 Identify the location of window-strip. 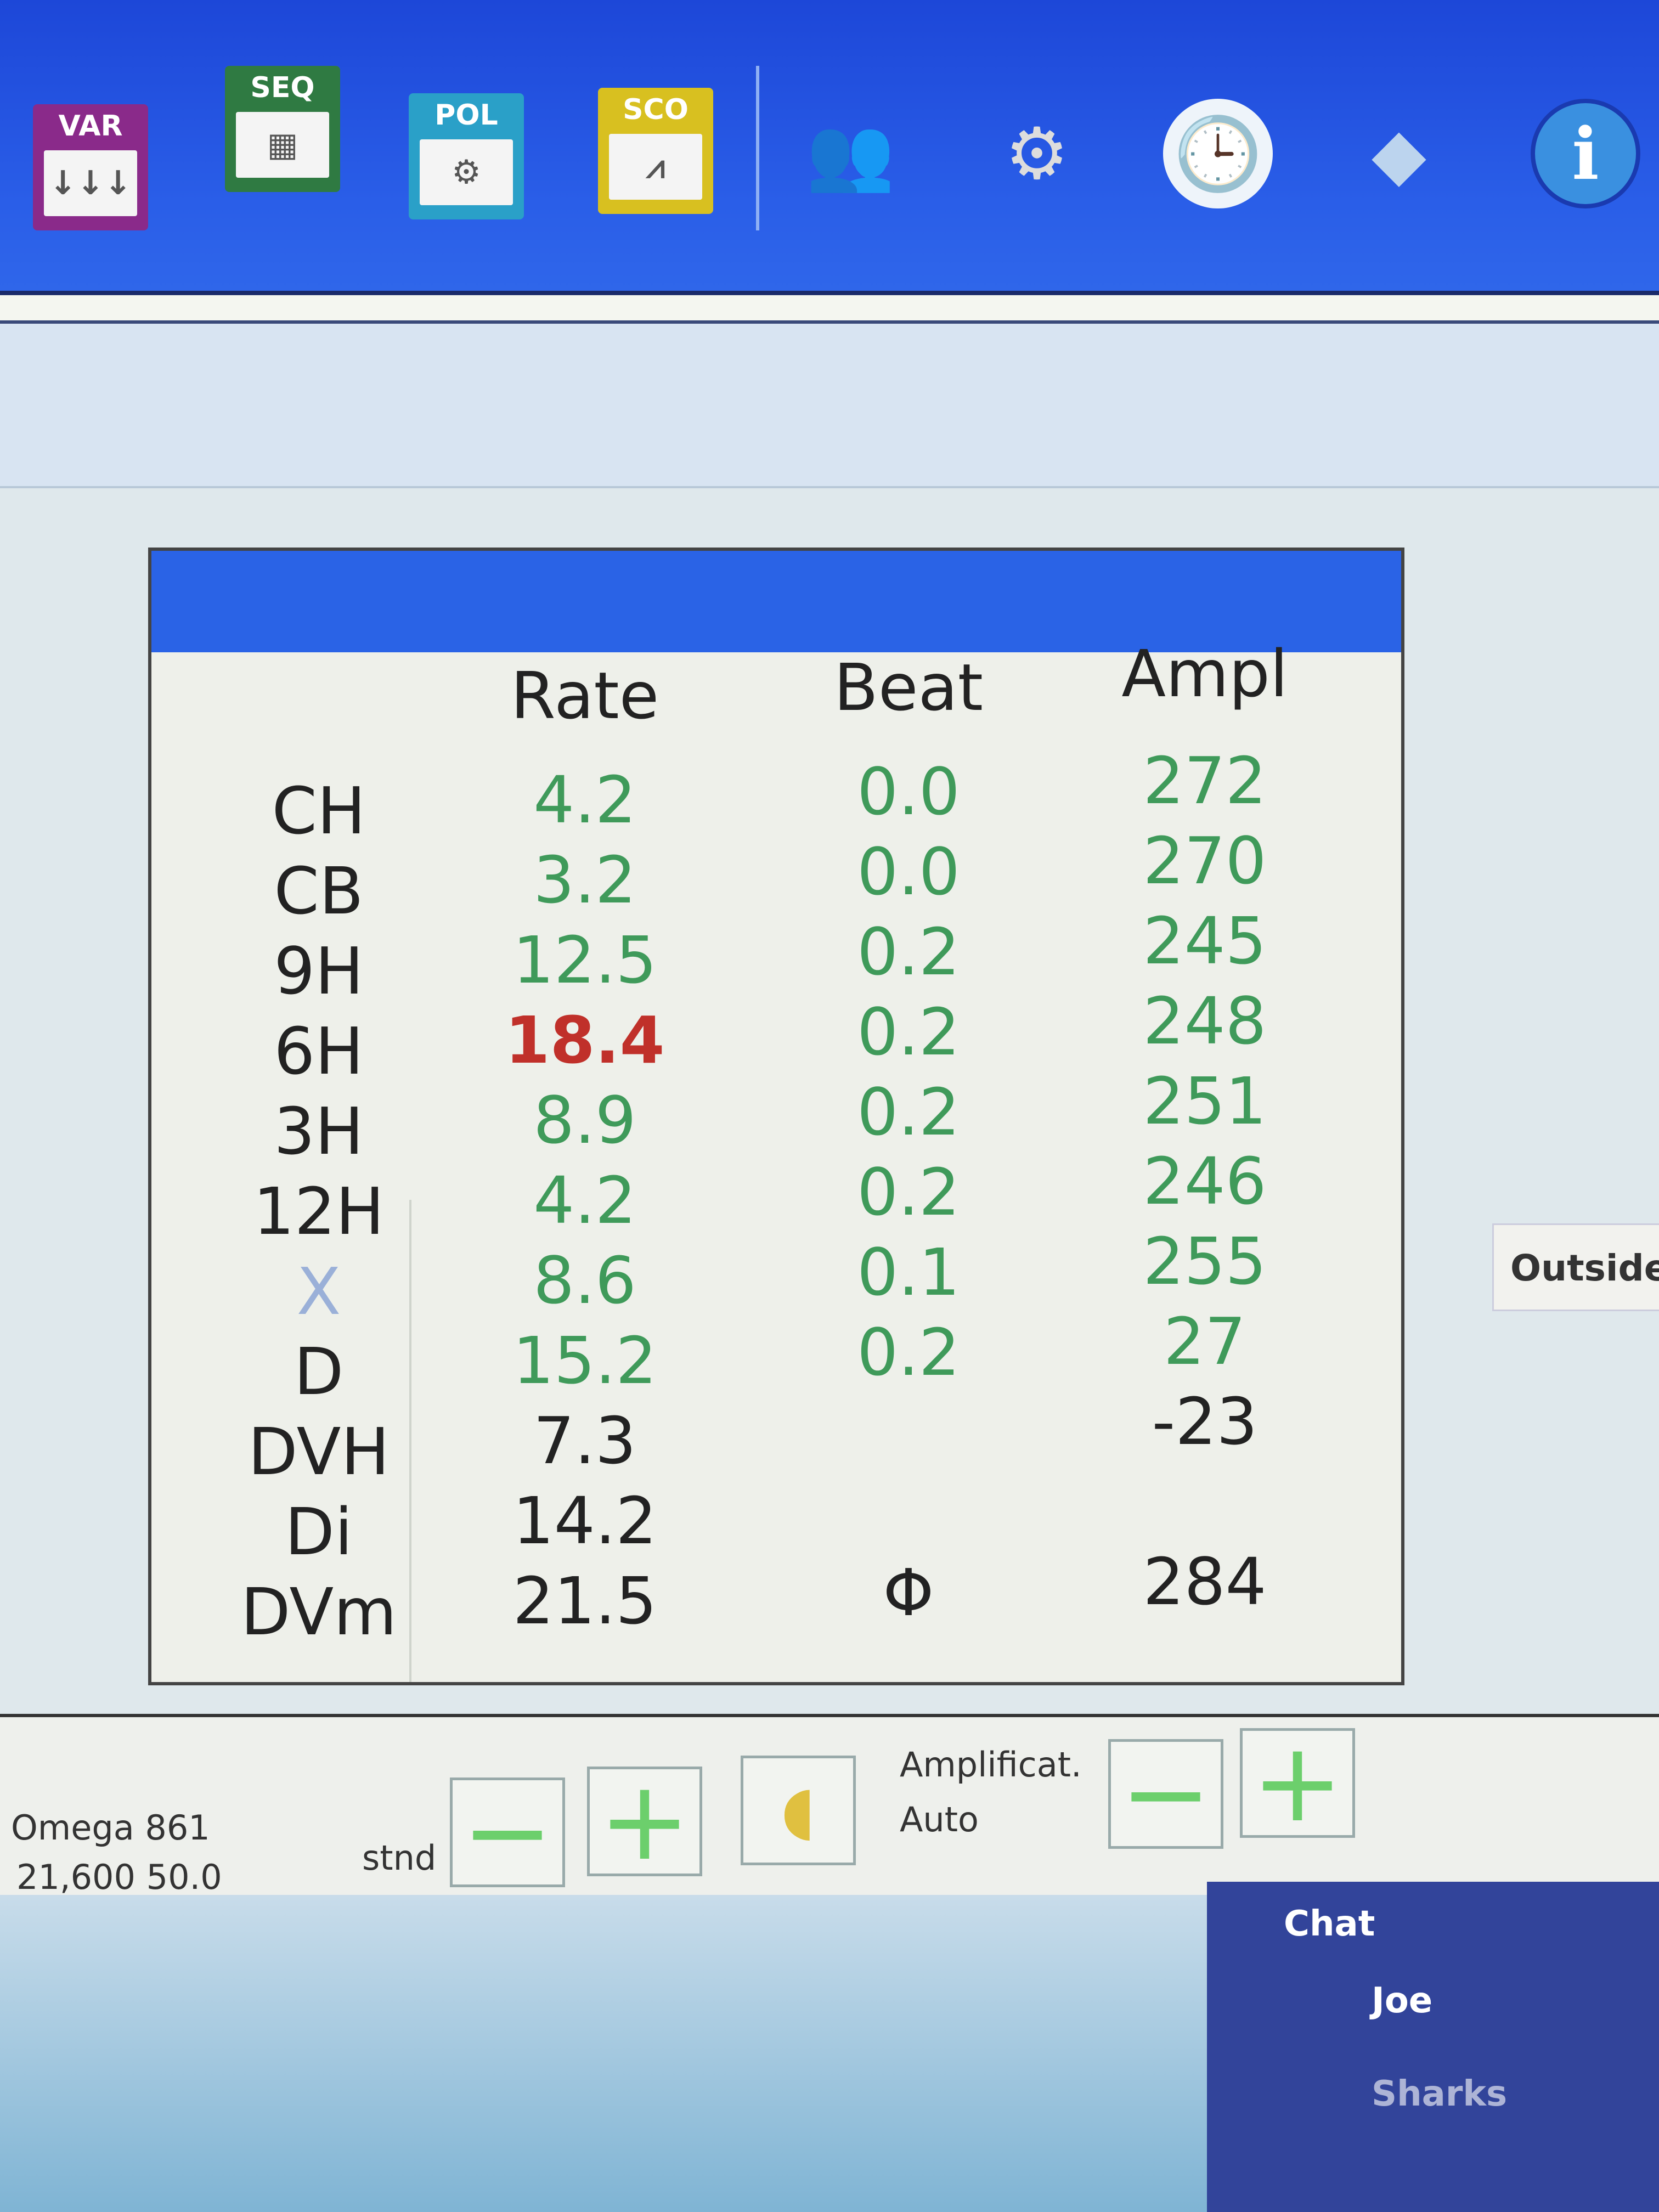
(830, 307).